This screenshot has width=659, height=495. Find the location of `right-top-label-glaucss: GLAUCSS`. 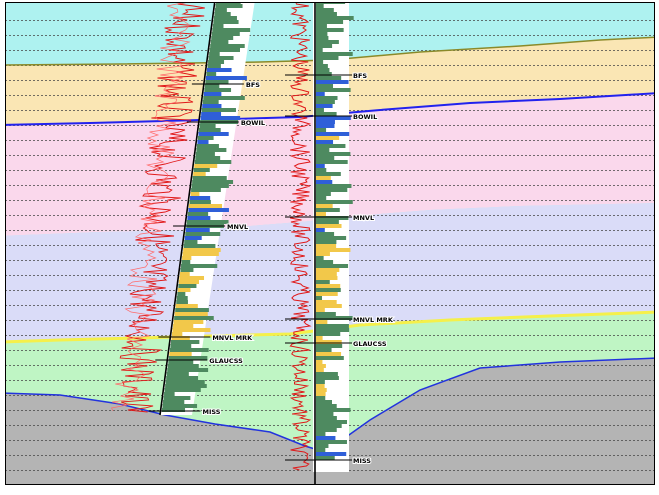

right-top-label-glaucss: GLAUCSS is located at coordinates (370, 344).